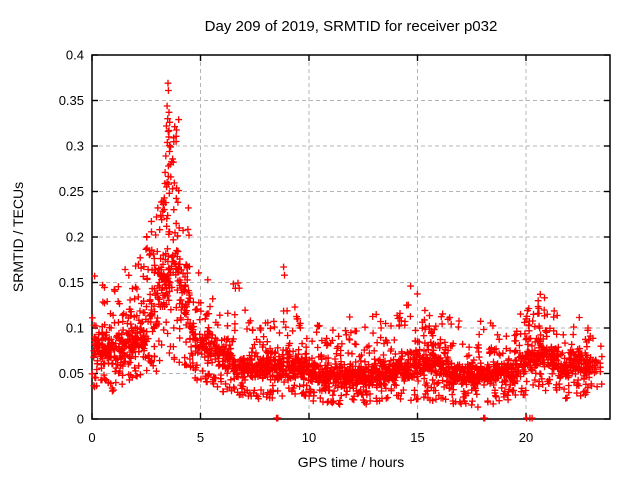 The image size is (640, 480). I want to click on y-tick-label: 0.25, so click(71, 191).